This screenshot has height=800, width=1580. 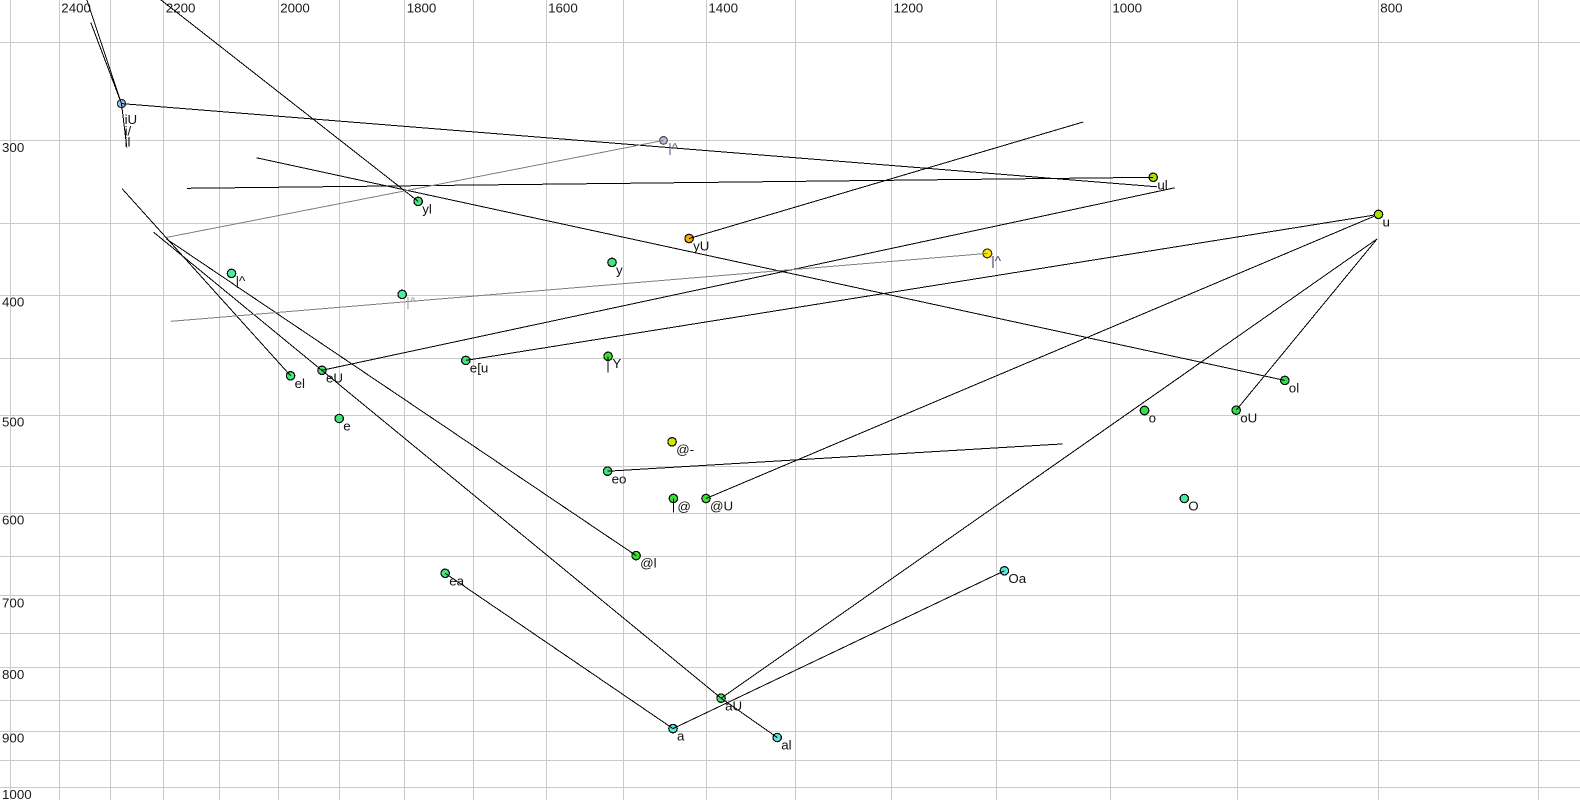 What do you see at coordinates (733, 705) in the screenshot?
I see `svg-text: aU` at bounding box center [733, 705].